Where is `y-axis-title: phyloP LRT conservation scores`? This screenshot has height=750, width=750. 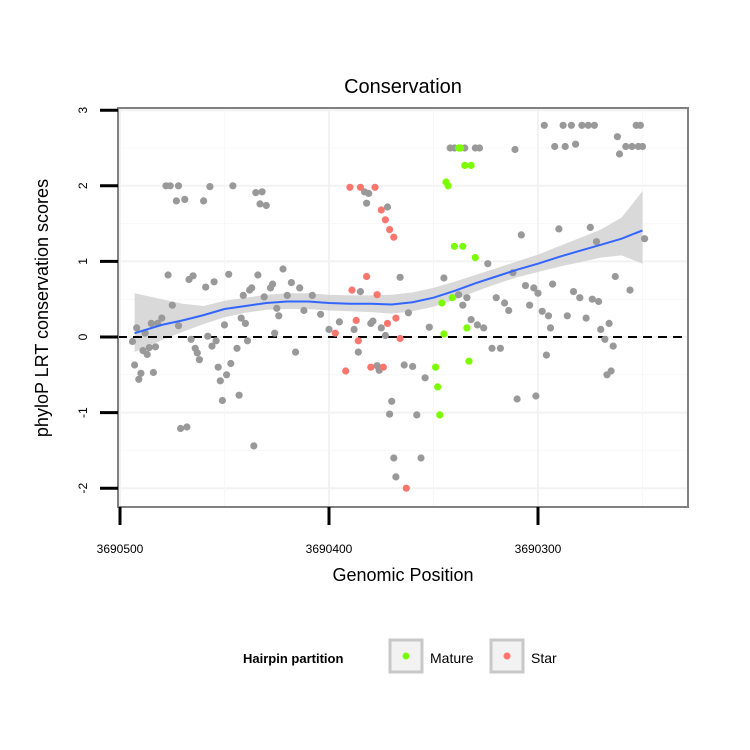
y-axis-title: phyloP LRT conservation scores is located at coordinates (42, 308).